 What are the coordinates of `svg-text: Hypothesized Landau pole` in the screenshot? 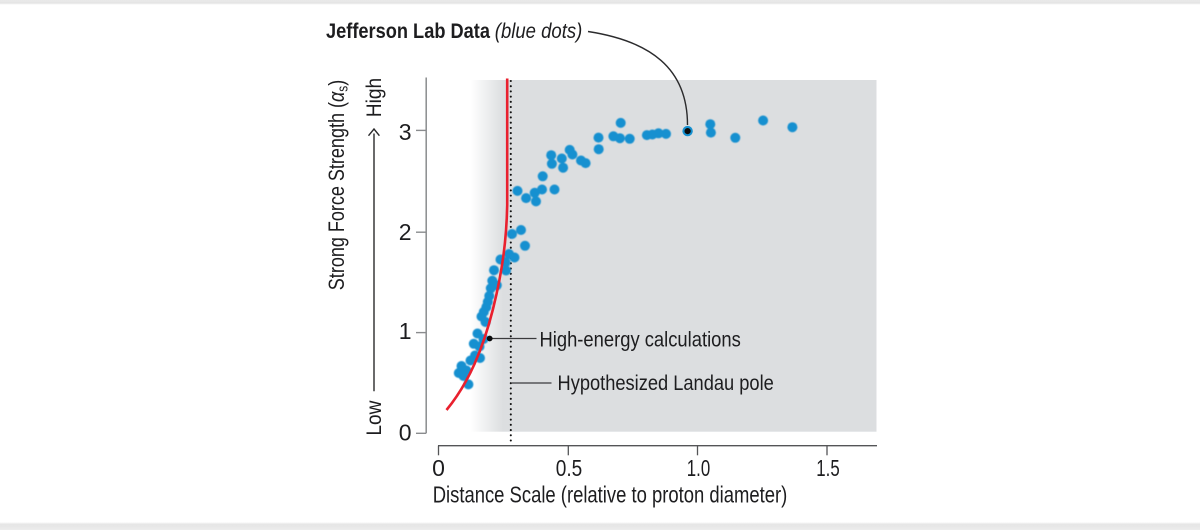 It's located at (666, 383).